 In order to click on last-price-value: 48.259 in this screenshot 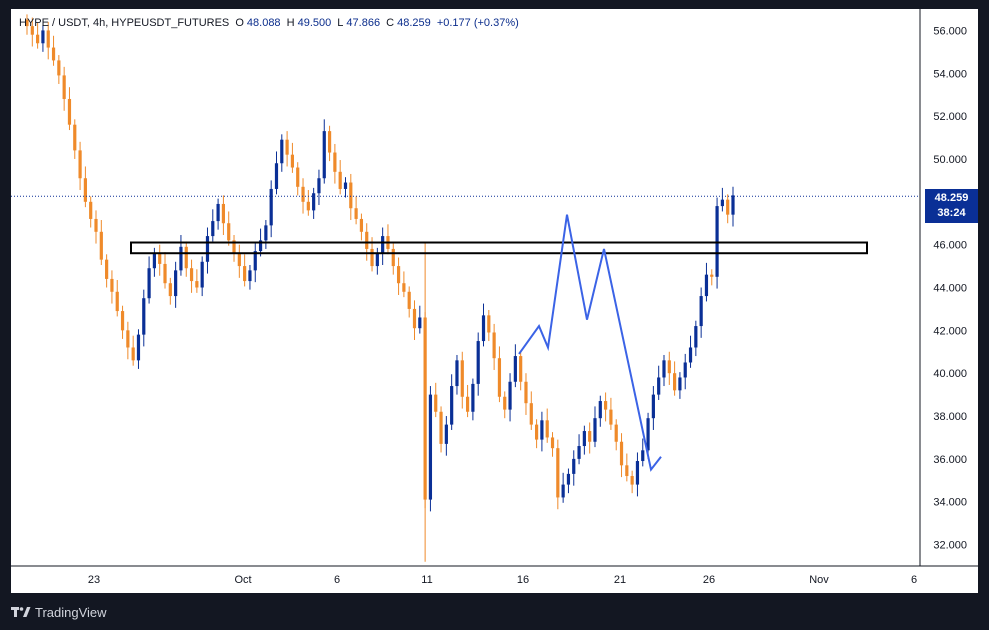, I will do `click(951, 198)`.